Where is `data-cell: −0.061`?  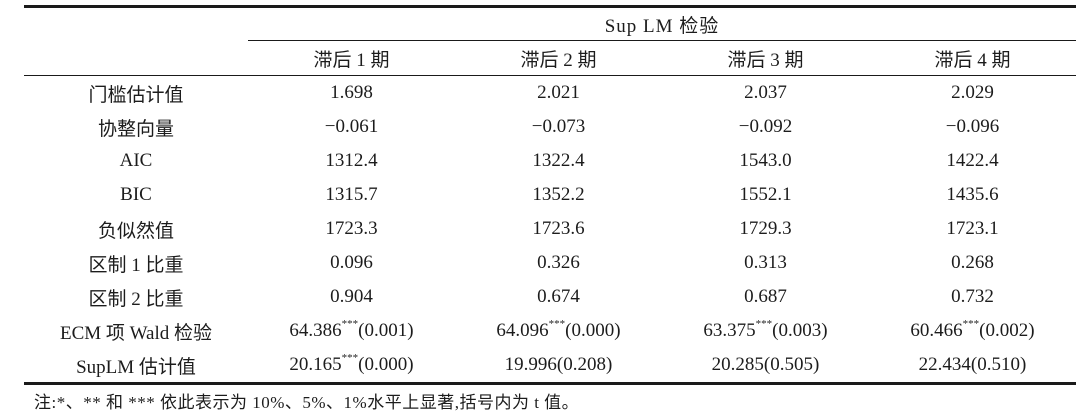
data-cell: −0.061 is located at coordinates (351, 126).